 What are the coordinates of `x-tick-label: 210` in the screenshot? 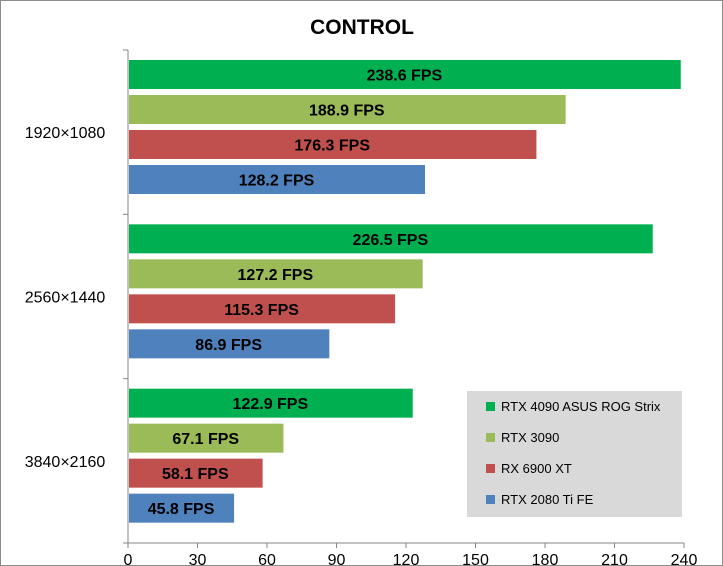 It's located at (614, 558).